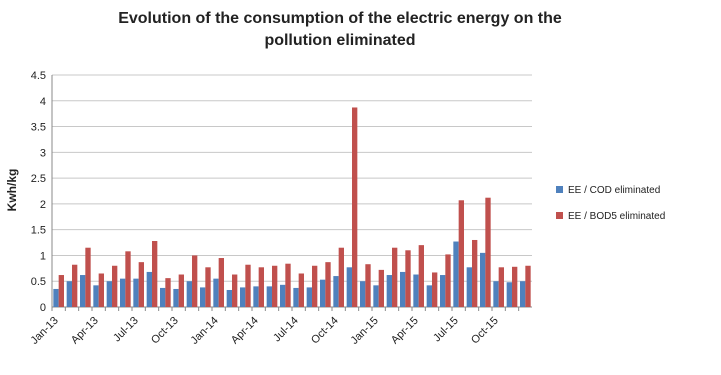 The height and width of the screenshot is (375, 721). I want to click on y-tick-label: 2.5, so click(38, 179).